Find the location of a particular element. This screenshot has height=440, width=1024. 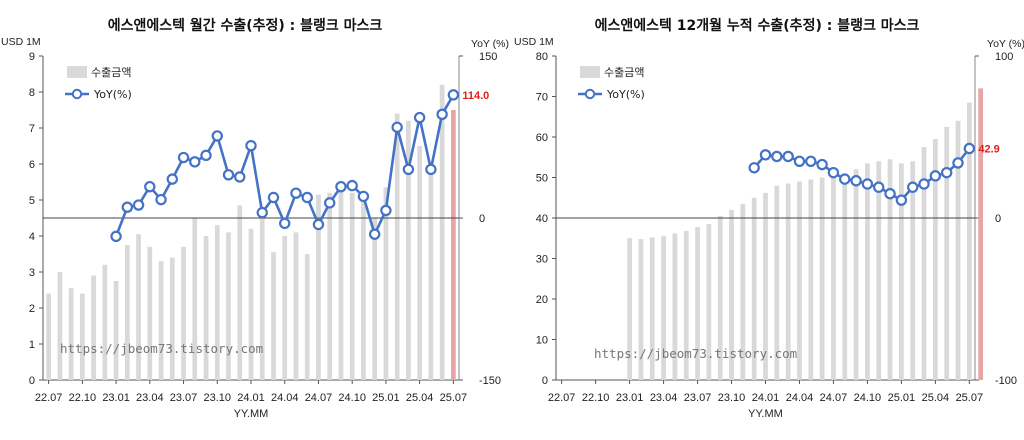

yoy-point-24.03 is located at coordinates (788, 156).